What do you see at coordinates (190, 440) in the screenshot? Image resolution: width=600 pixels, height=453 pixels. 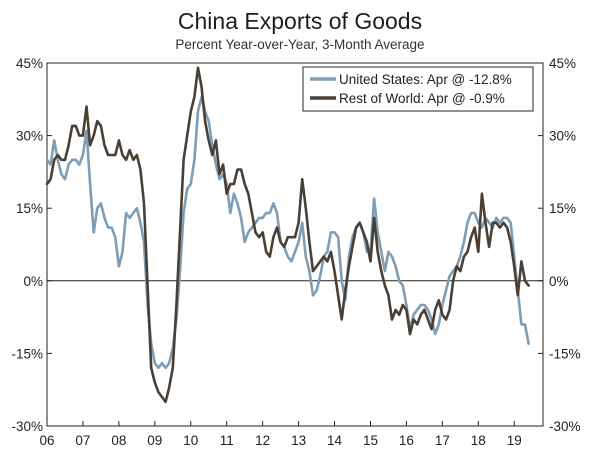 I see `x-tick-label: 10` at bounding box center [190, 440].